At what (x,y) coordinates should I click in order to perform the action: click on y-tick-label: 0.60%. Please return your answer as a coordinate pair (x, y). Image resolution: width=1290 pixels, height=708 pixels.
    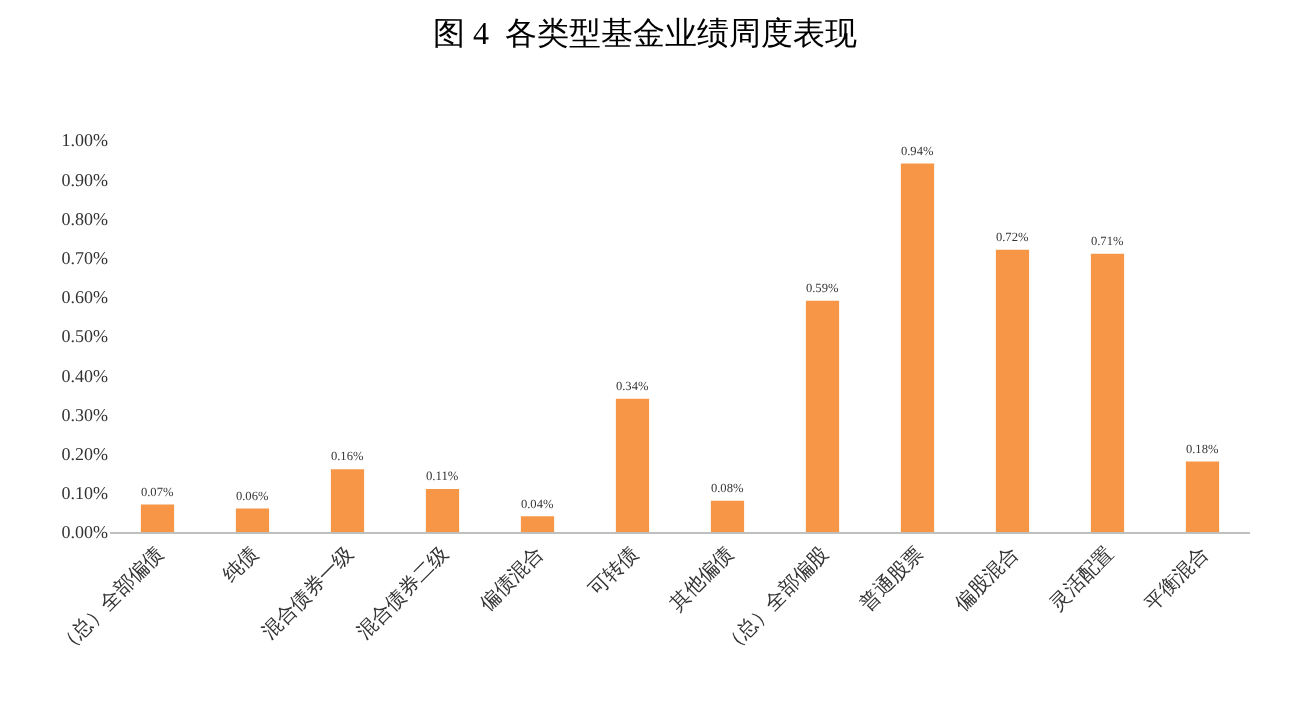
    Looking at the image, I should click on (85, 297).